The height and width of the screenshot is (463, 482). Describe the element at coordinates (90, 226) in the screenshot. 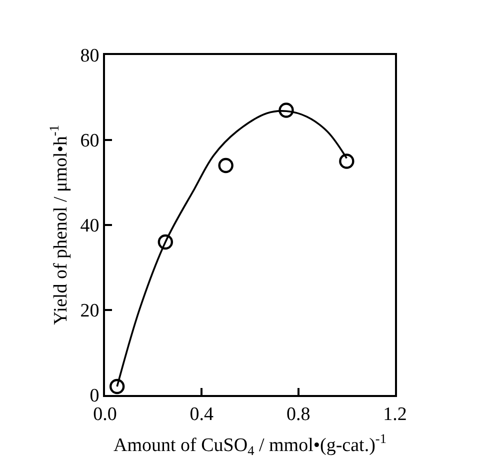

I see `y-tick-label: 40` at that location.